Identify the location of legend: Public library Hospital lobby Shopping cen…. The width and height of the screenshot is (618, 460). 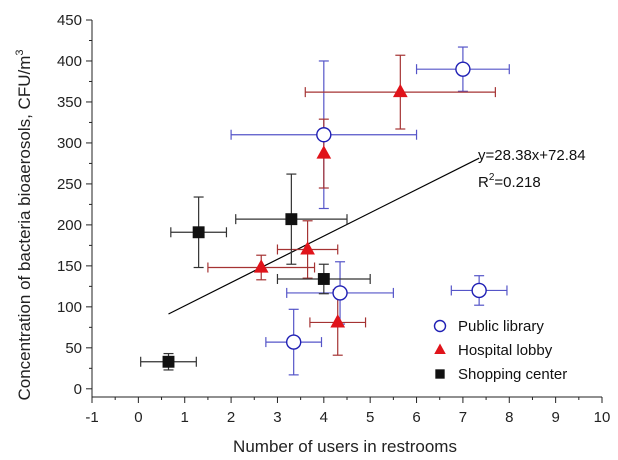
(500, 350).